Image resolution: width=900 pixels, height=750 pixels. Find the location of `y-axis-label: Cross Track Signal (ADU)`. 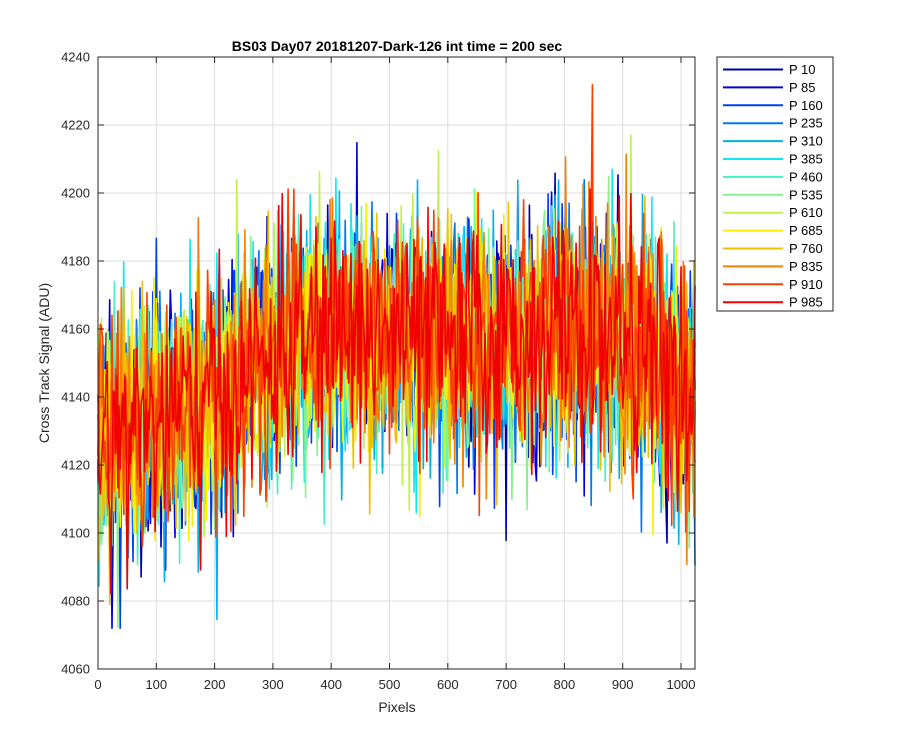

y-axis-label: Cross Track Signal (ADU) is located at coordinates (44, 363).